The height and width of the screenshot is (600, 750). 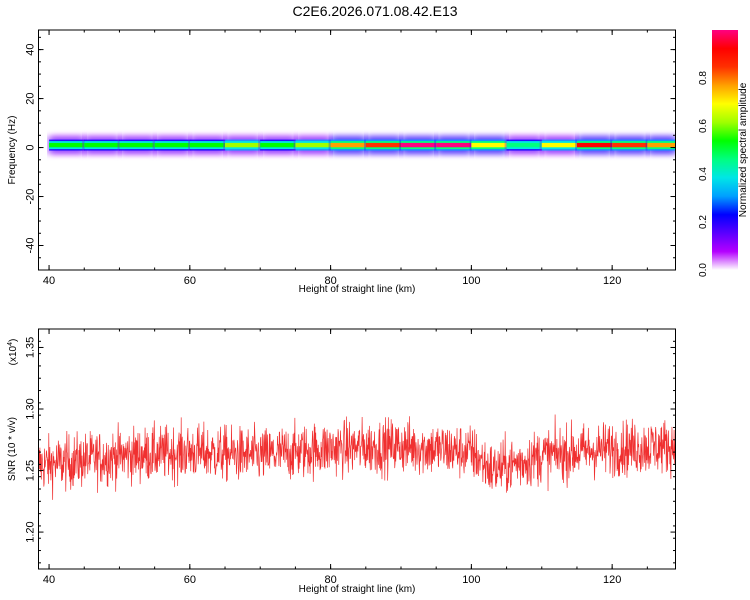 I want to click on heatmap-xtick-label: 100, so click(x=471, y=281).